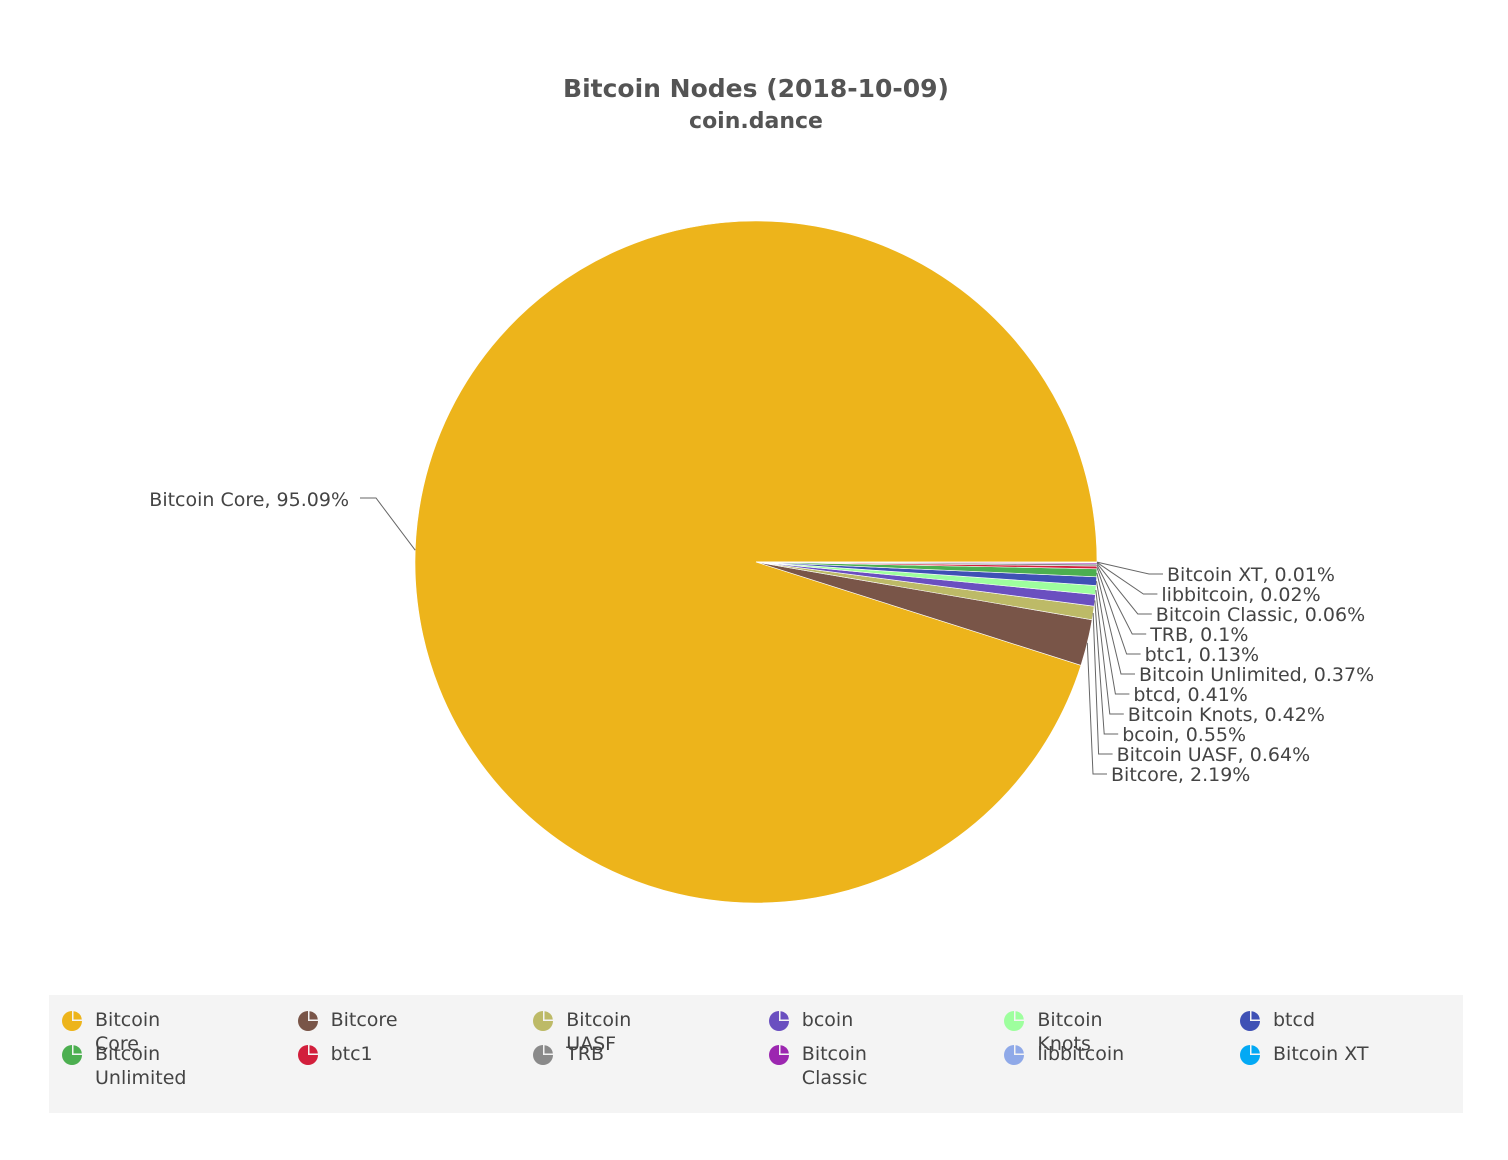 The image size is (1508, 1160). I want to click on legend-item-bitcoin-classic: Bitcoin Classic, so click(840, 1066).